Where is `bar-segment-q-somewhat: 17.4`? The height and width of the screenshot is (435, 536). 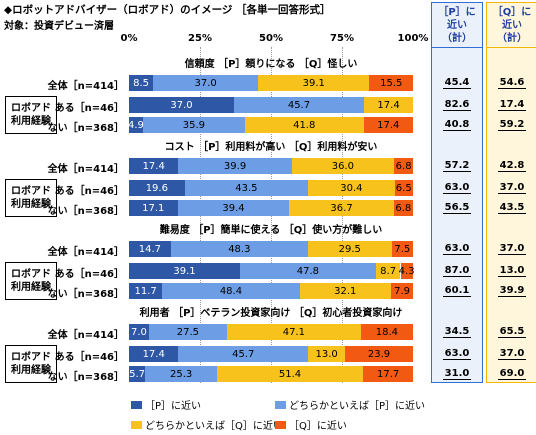
bar-segment-q-somewhat: 17.4 is located at coordinates (388, 105).